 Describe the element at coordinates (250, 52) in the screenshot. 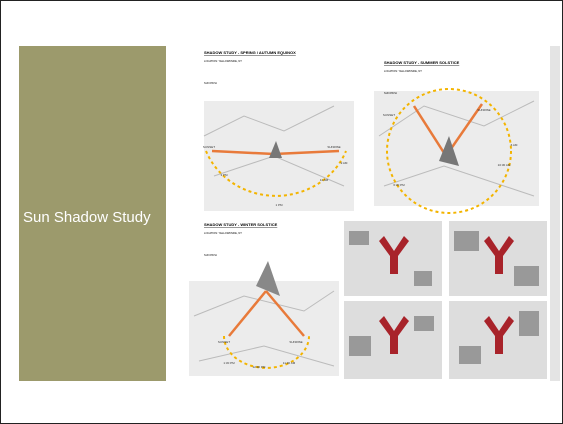

I see `study-title: SHADOW STUDY - SPRING / AUTUMN EQUINOX` at that location.